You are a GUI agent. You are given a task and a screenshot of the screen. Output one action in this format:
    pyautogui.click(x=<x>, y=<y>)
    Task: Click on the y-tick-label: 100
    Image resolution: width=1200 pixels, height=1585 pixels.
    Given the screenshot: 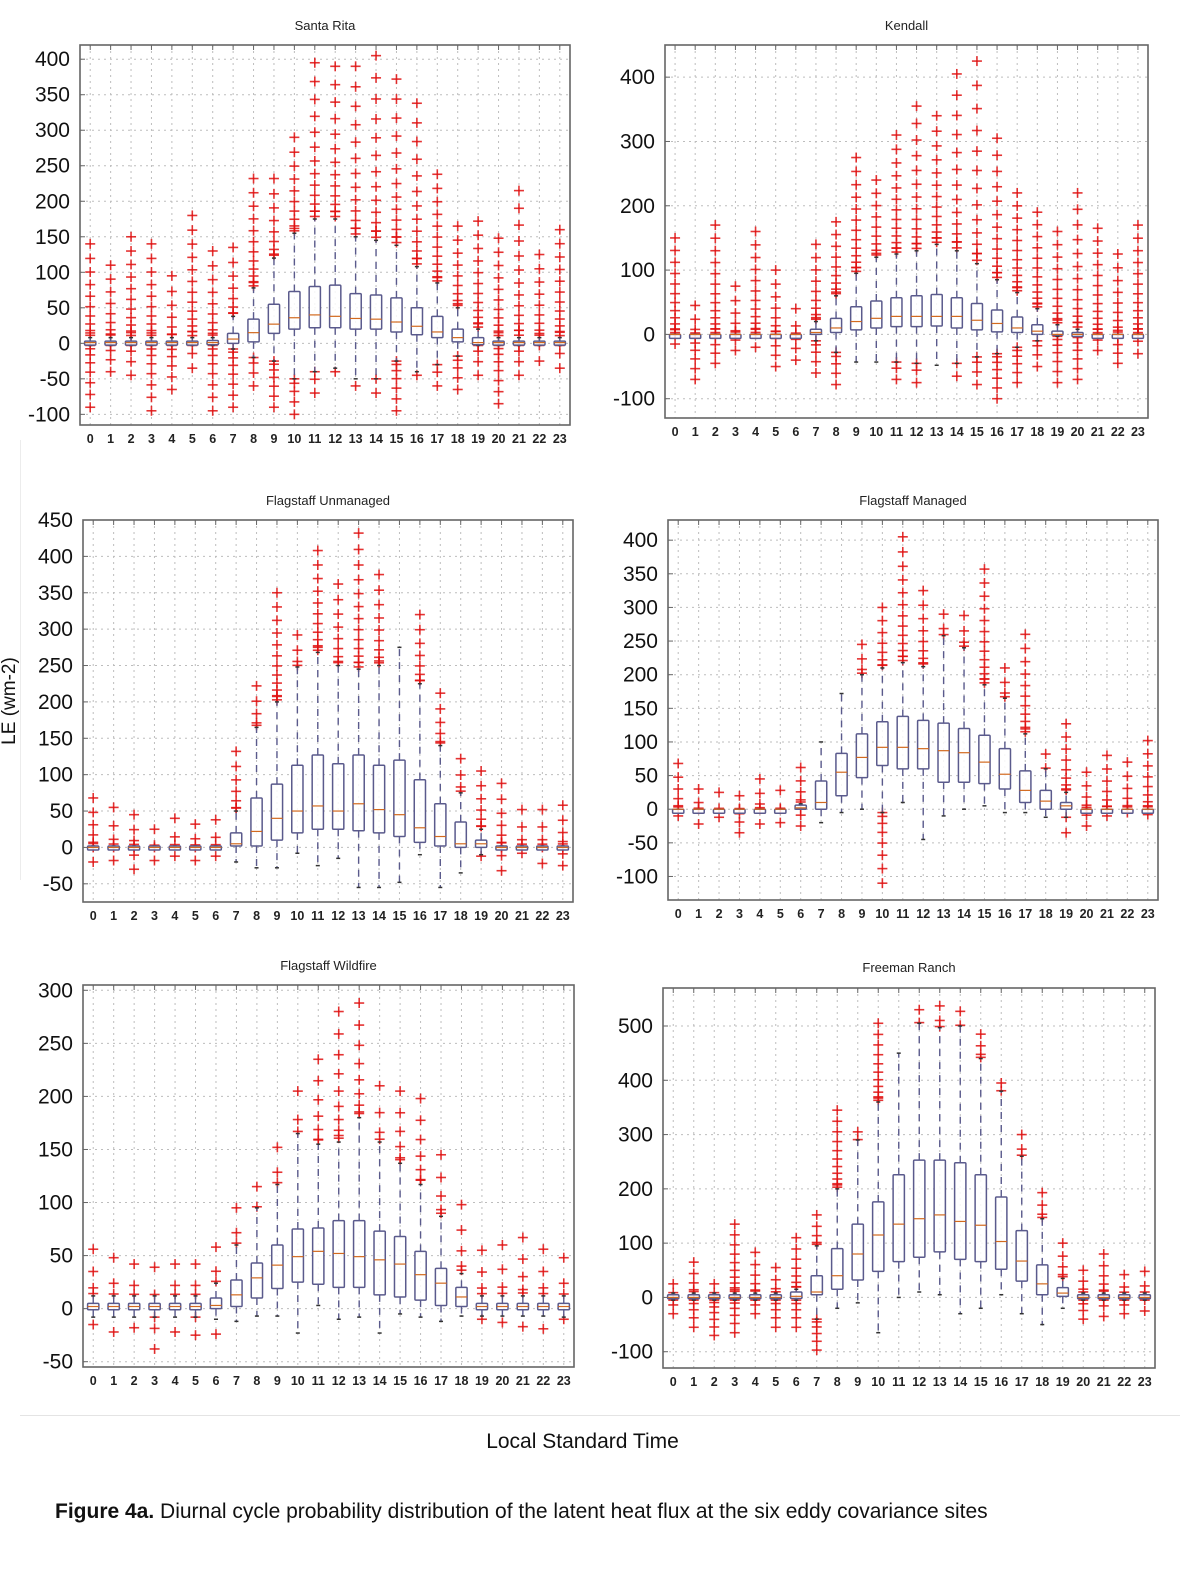 What is the action you would take?
    pyautogui.click(x=640, y=742)
    